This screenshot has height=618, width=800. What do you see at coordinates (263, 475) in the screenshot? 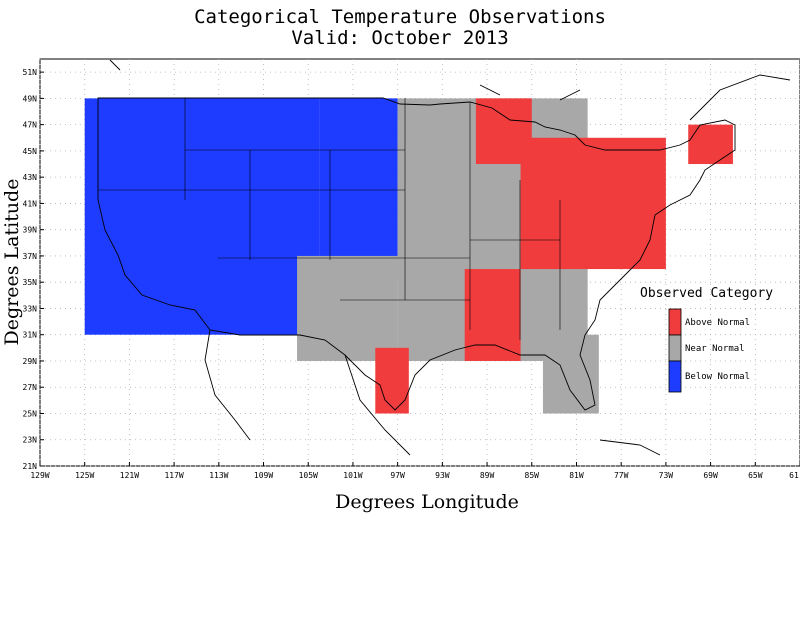
I see `x-tick-label: 109W` at bounding box center [263, 475].